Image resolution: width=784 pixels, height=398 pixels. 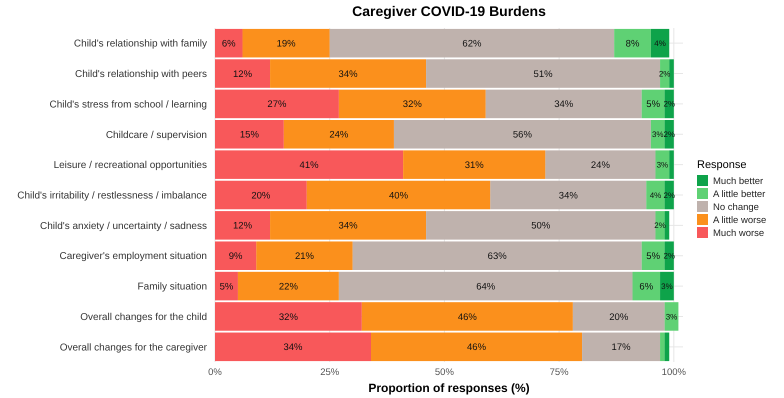 What do you see at coordinates (722, 165) in the screenshot?
I see `legend-title: Response` at bounding box center [722, 165].